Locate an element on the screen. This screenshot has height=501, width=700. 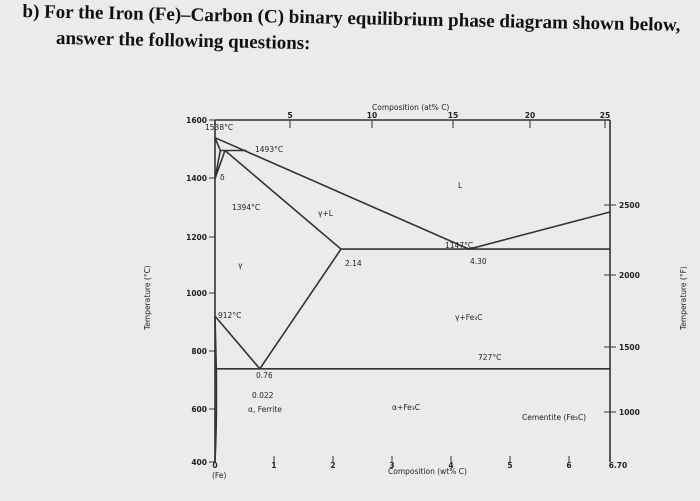
question-line: answer the following questions: is located at coordinates (183, 41).